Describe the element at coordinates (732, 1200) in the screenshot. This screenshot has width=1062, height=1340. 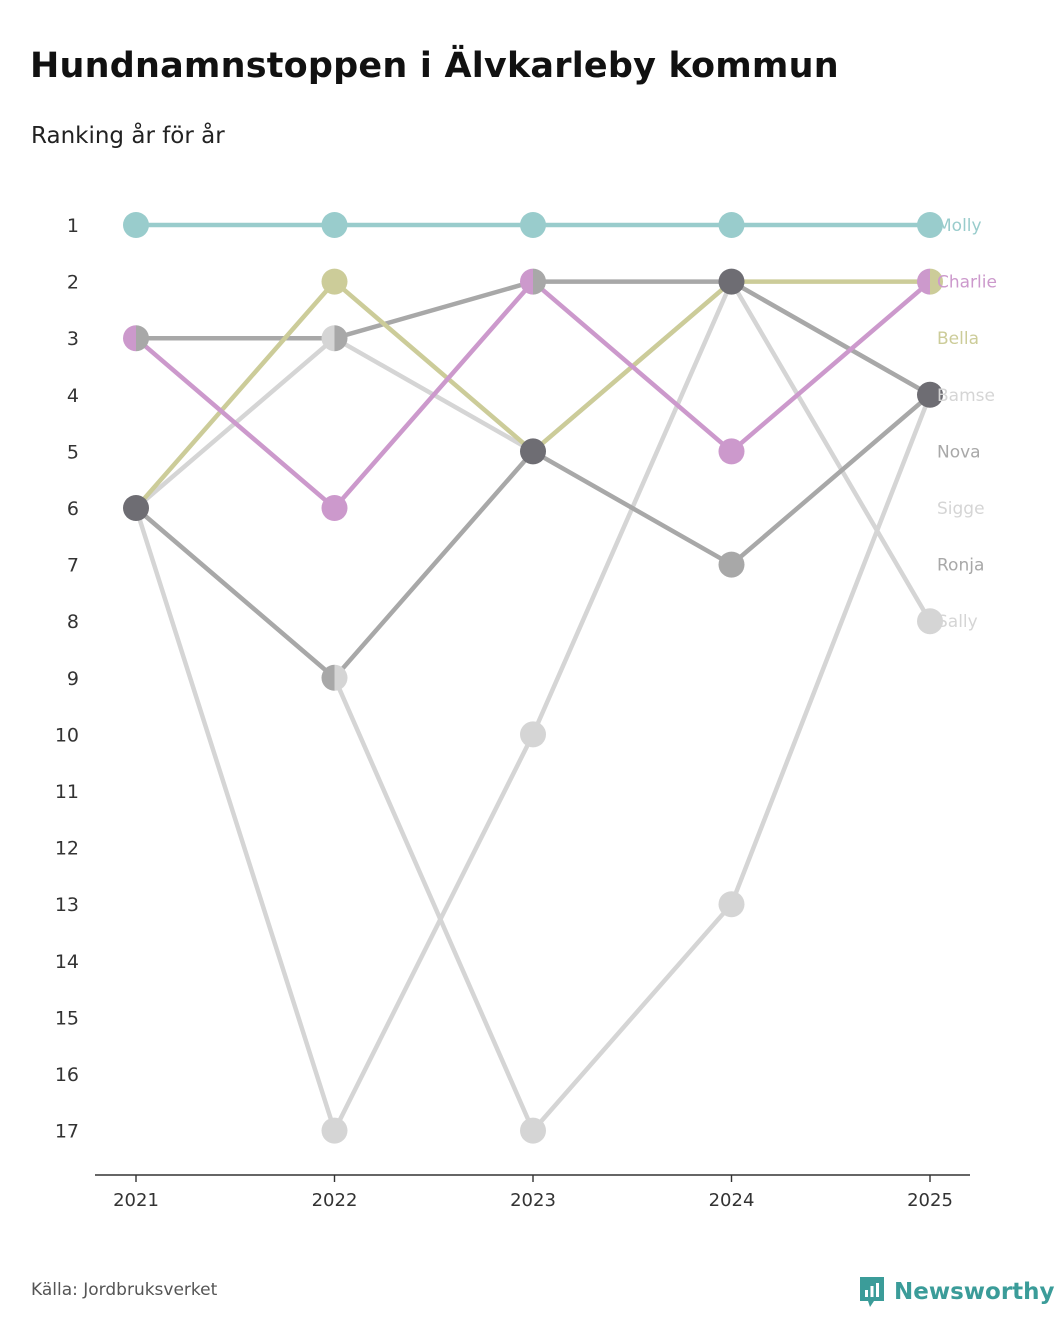
I see `x-tick-label: 2024` at that location.